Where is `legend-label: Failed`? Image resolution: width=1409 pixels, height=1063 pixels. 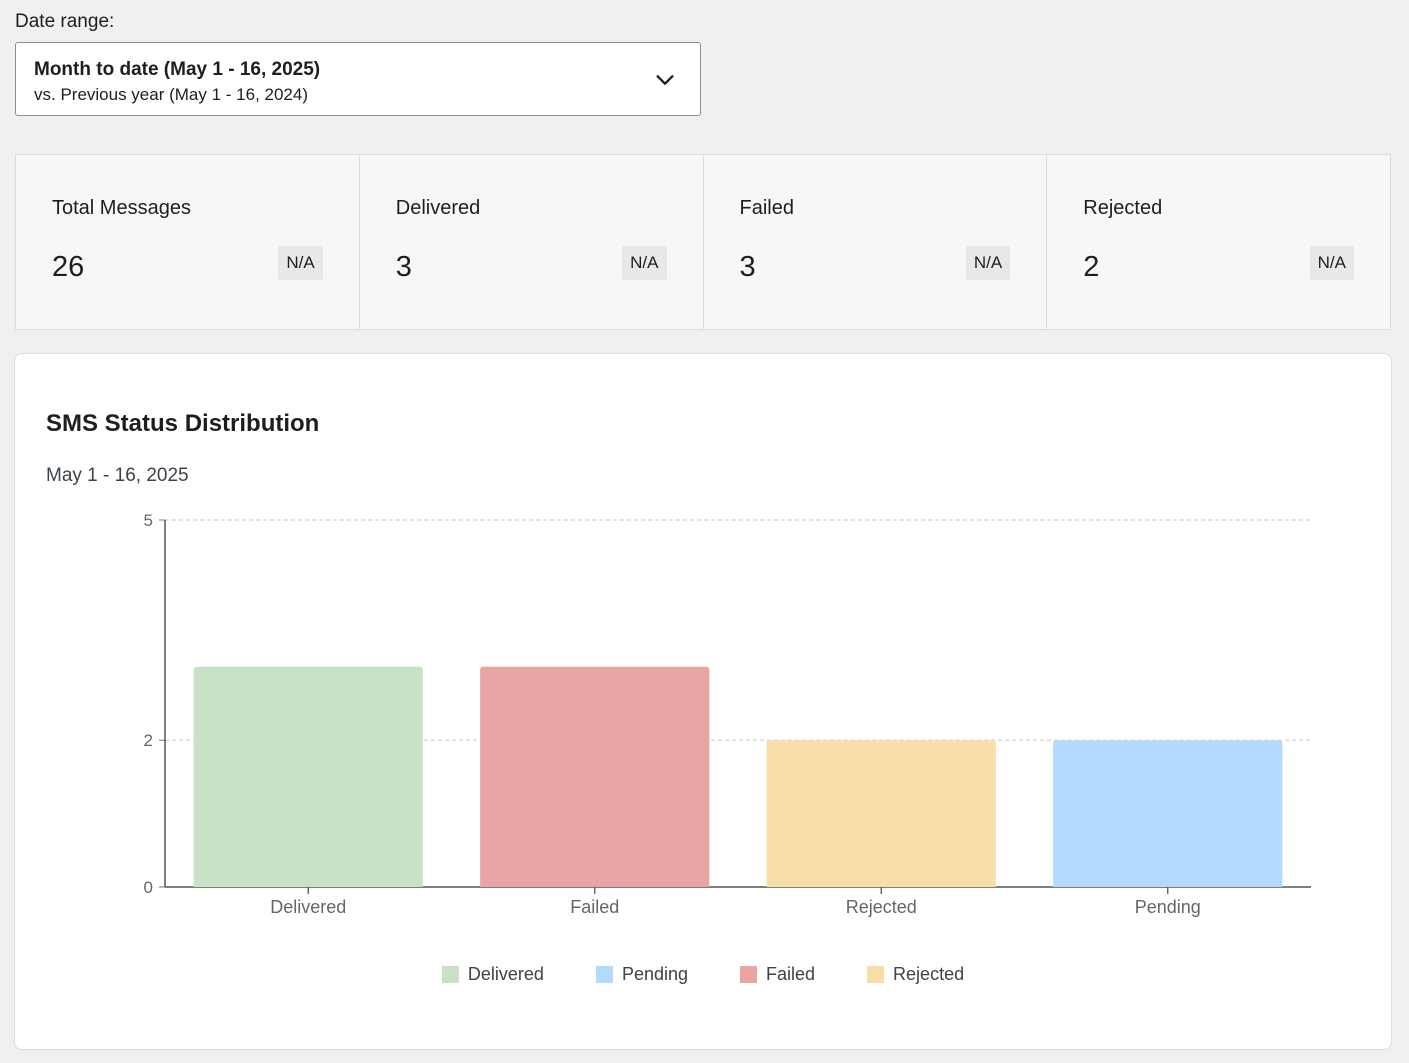 legend-label: Failed is located at coordinates (791, 974).